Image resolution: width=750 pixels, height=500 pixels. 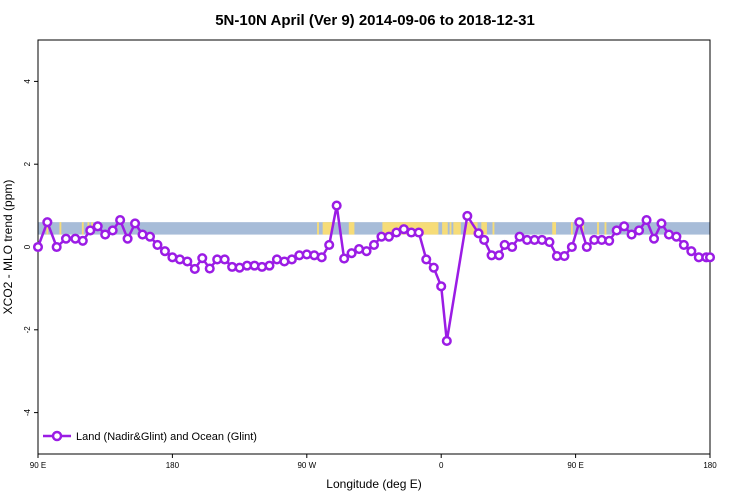 I want to click on legend-label: Land (Nadir&Glint) and Ocean (Glint), so click(x=166, y=437).